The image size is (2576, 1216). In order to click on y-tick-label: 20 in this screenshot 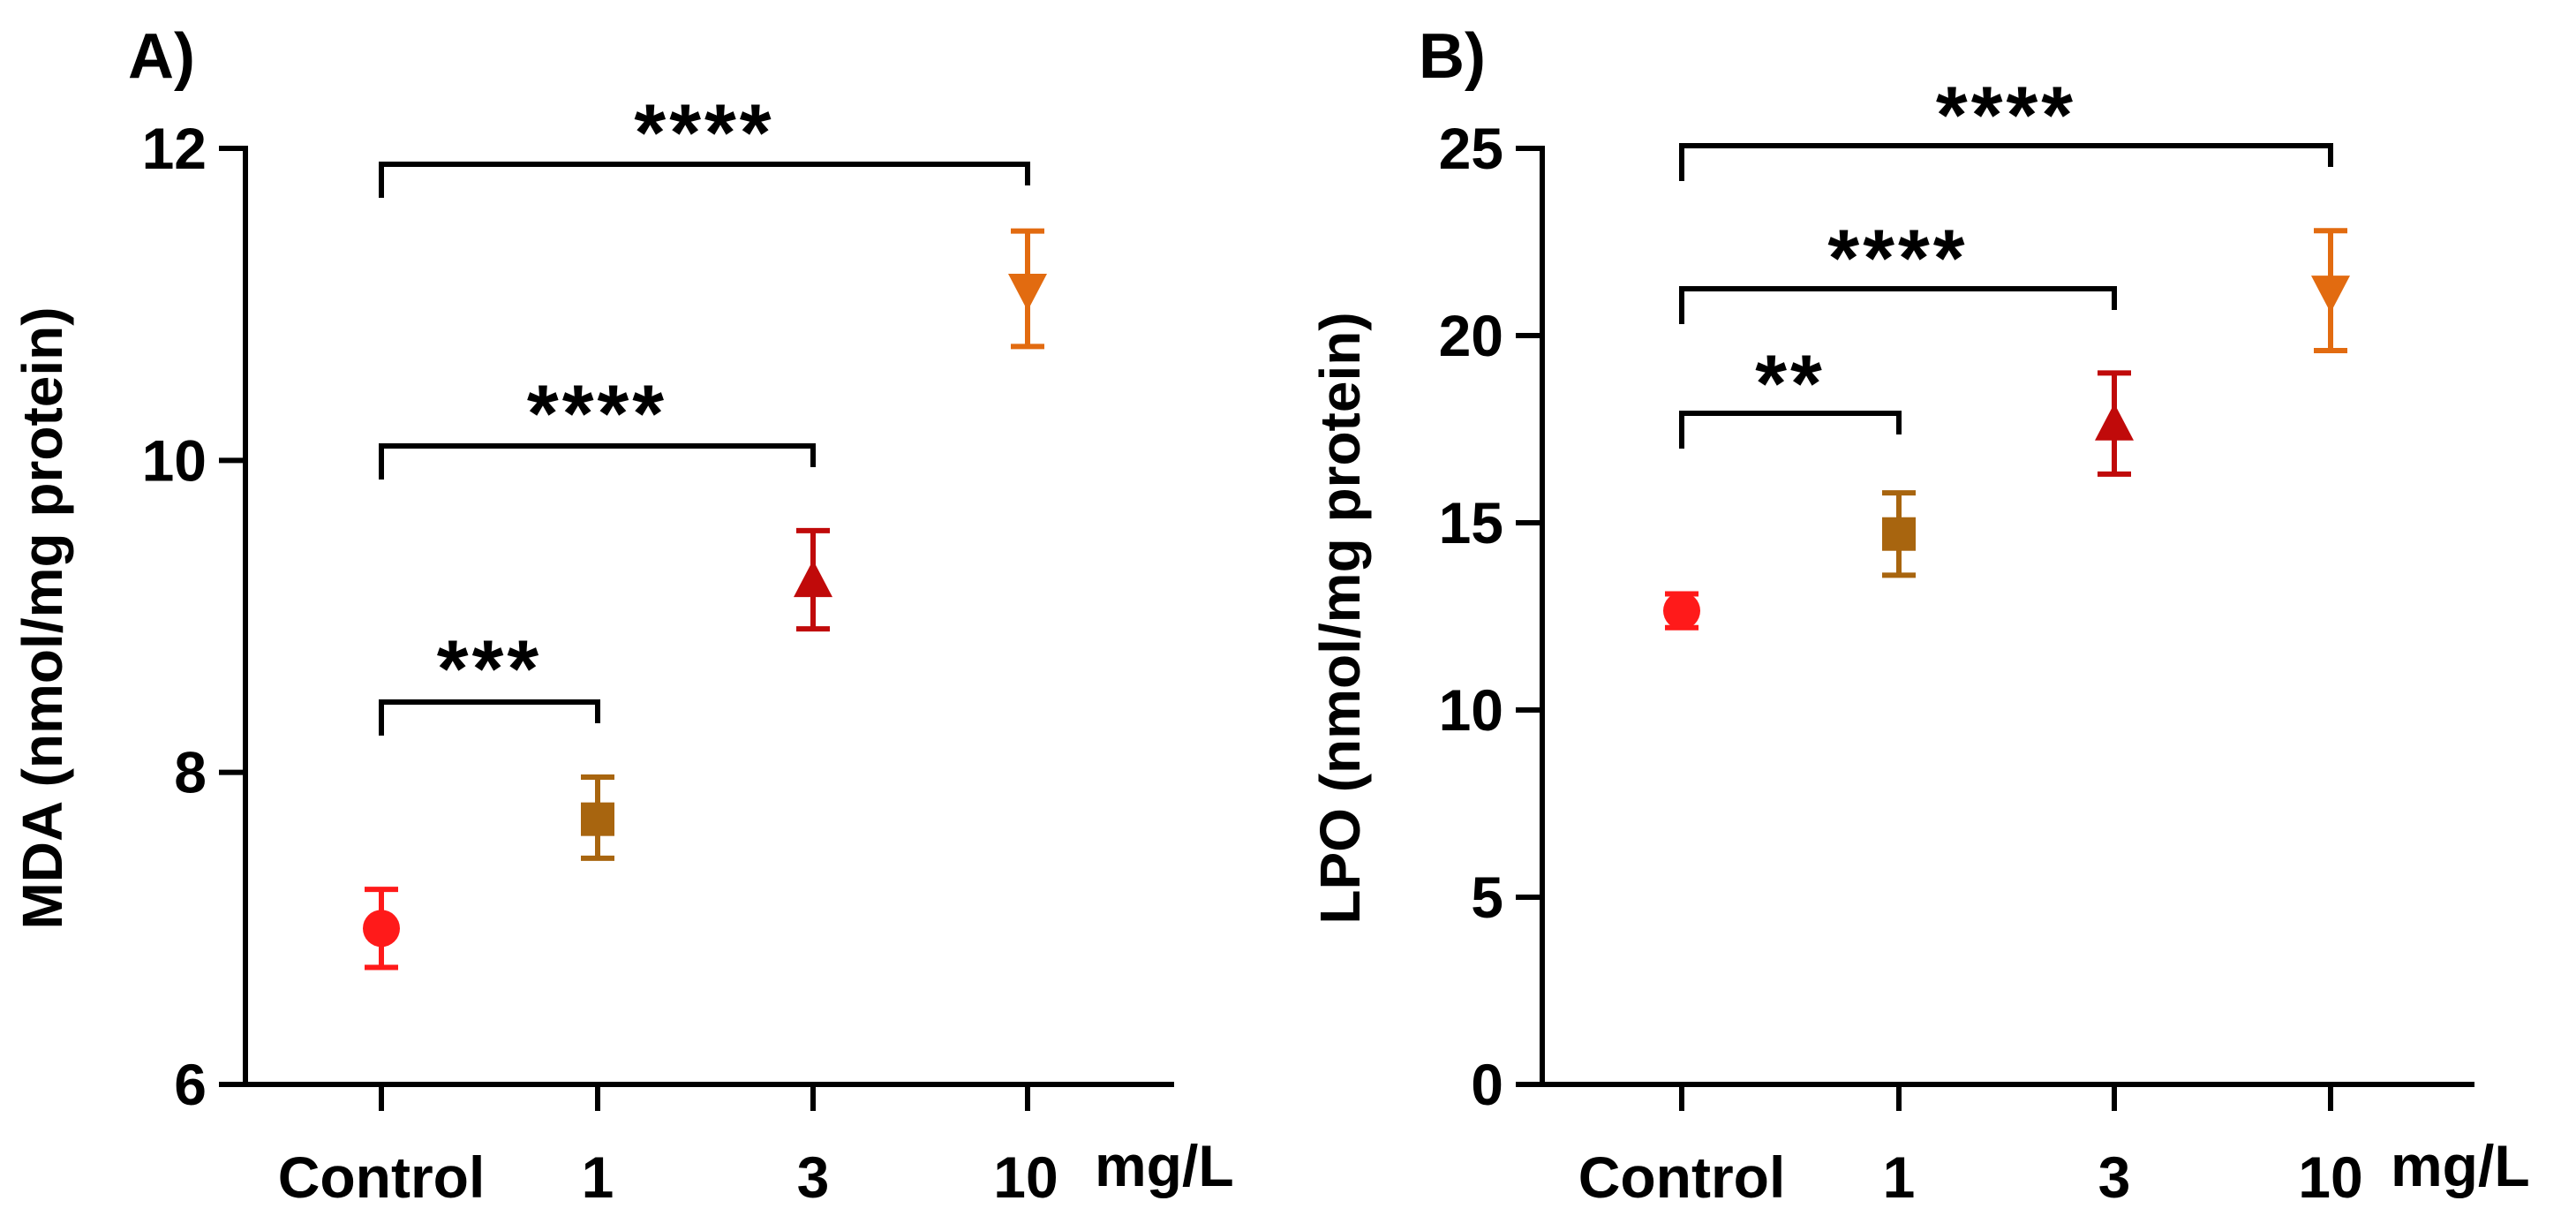, I will do `click(1471, 335)`.